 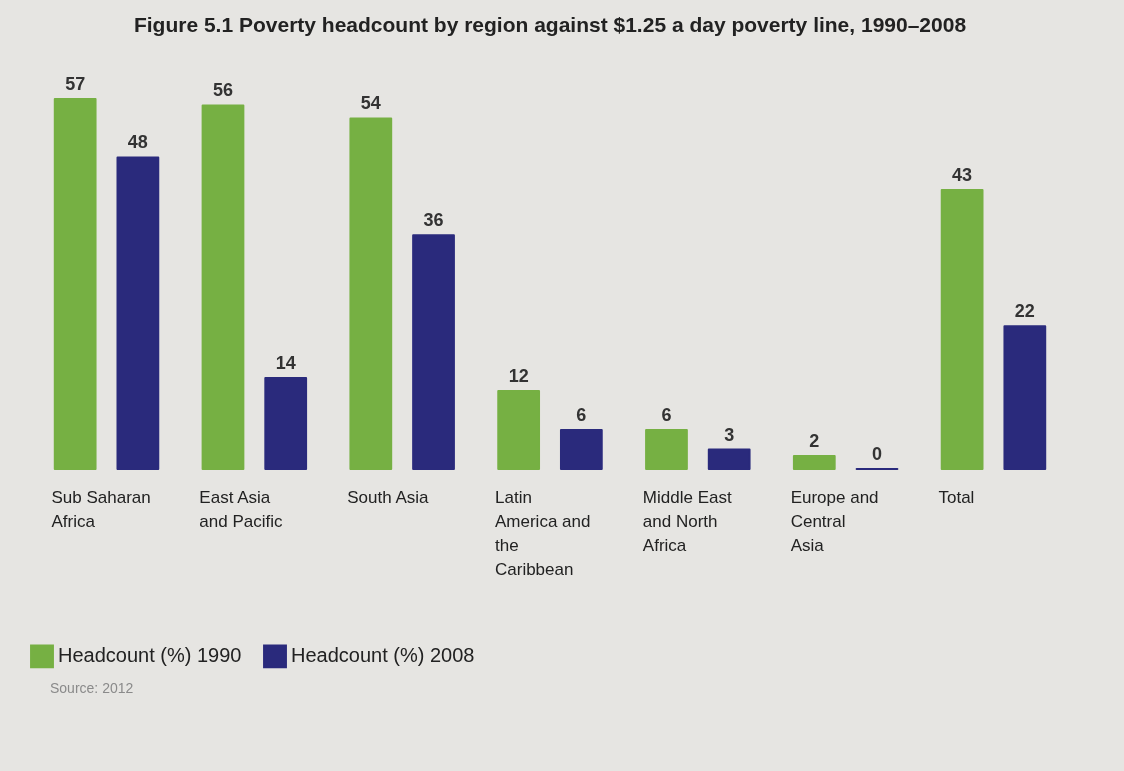 What do you see at coordinates (370, 103) in the screenshot?
I see `data-label: 54` at bounding box center [370, 103].